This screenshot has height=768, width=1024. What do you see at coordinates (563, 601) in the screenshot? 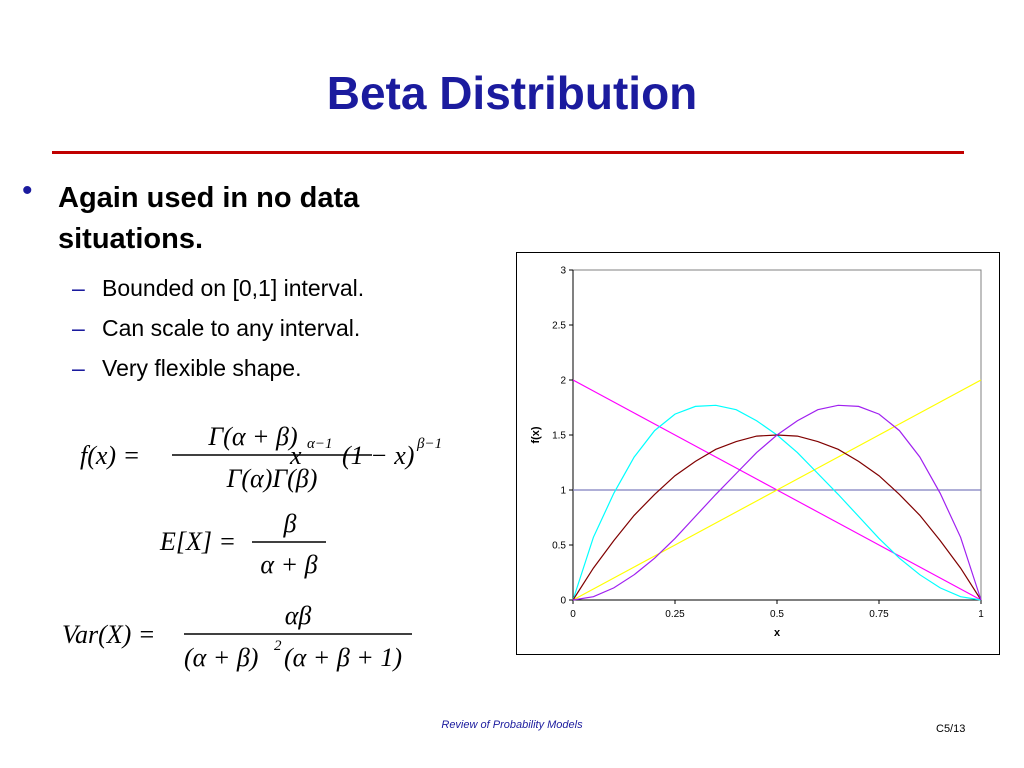
I see `y-tick-label: 0` at bounding box center [563, 601].